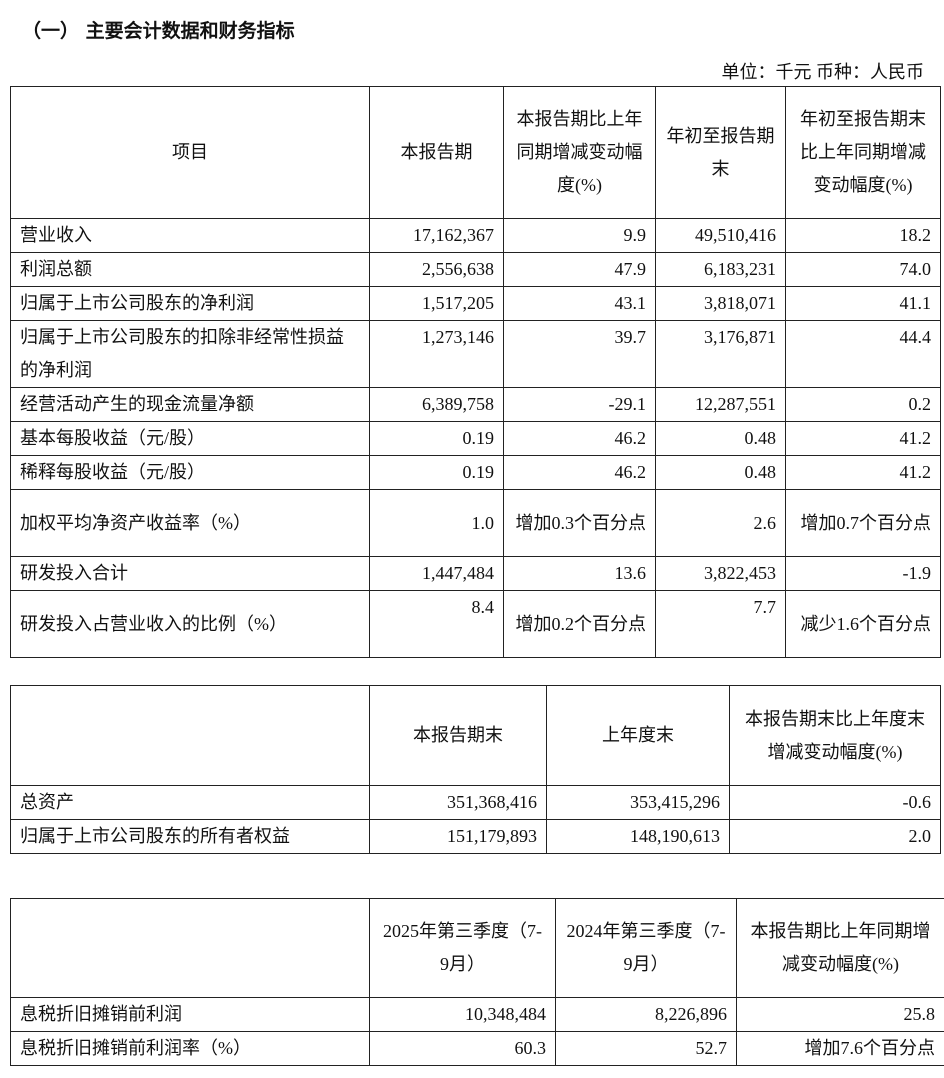 Image resolution: width=944 pixels, height=1078 pixels. I want to click on row-label: 归属于上市公司股东的净利润, so click(190, 303).